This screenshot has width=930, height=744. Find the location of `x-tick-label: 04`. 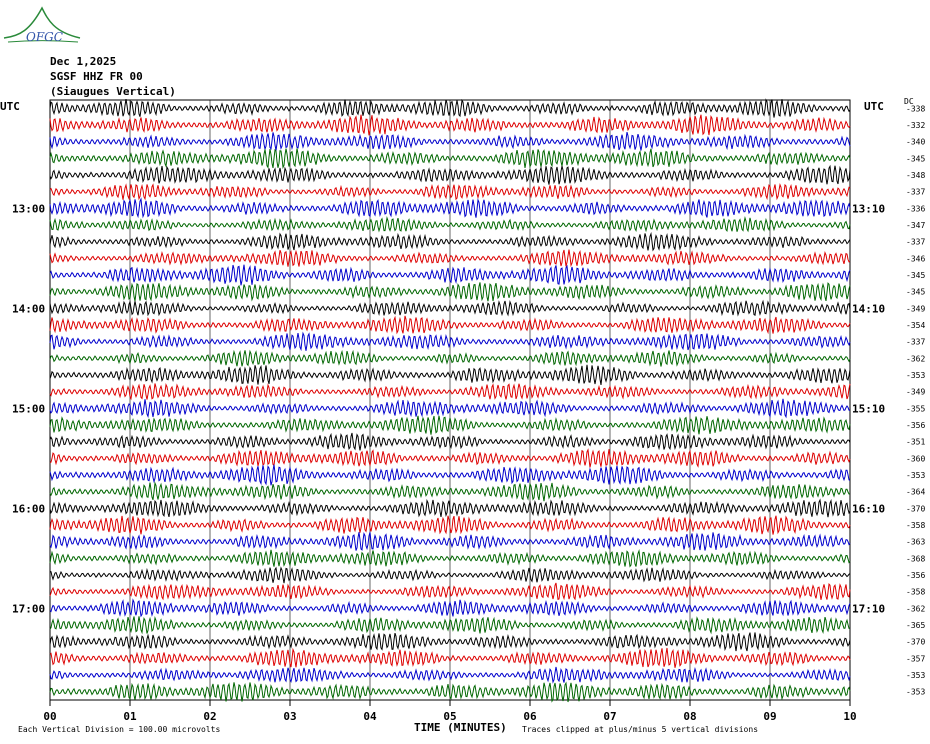

x-tick-label: 04 is located at coordinates (370, 716).